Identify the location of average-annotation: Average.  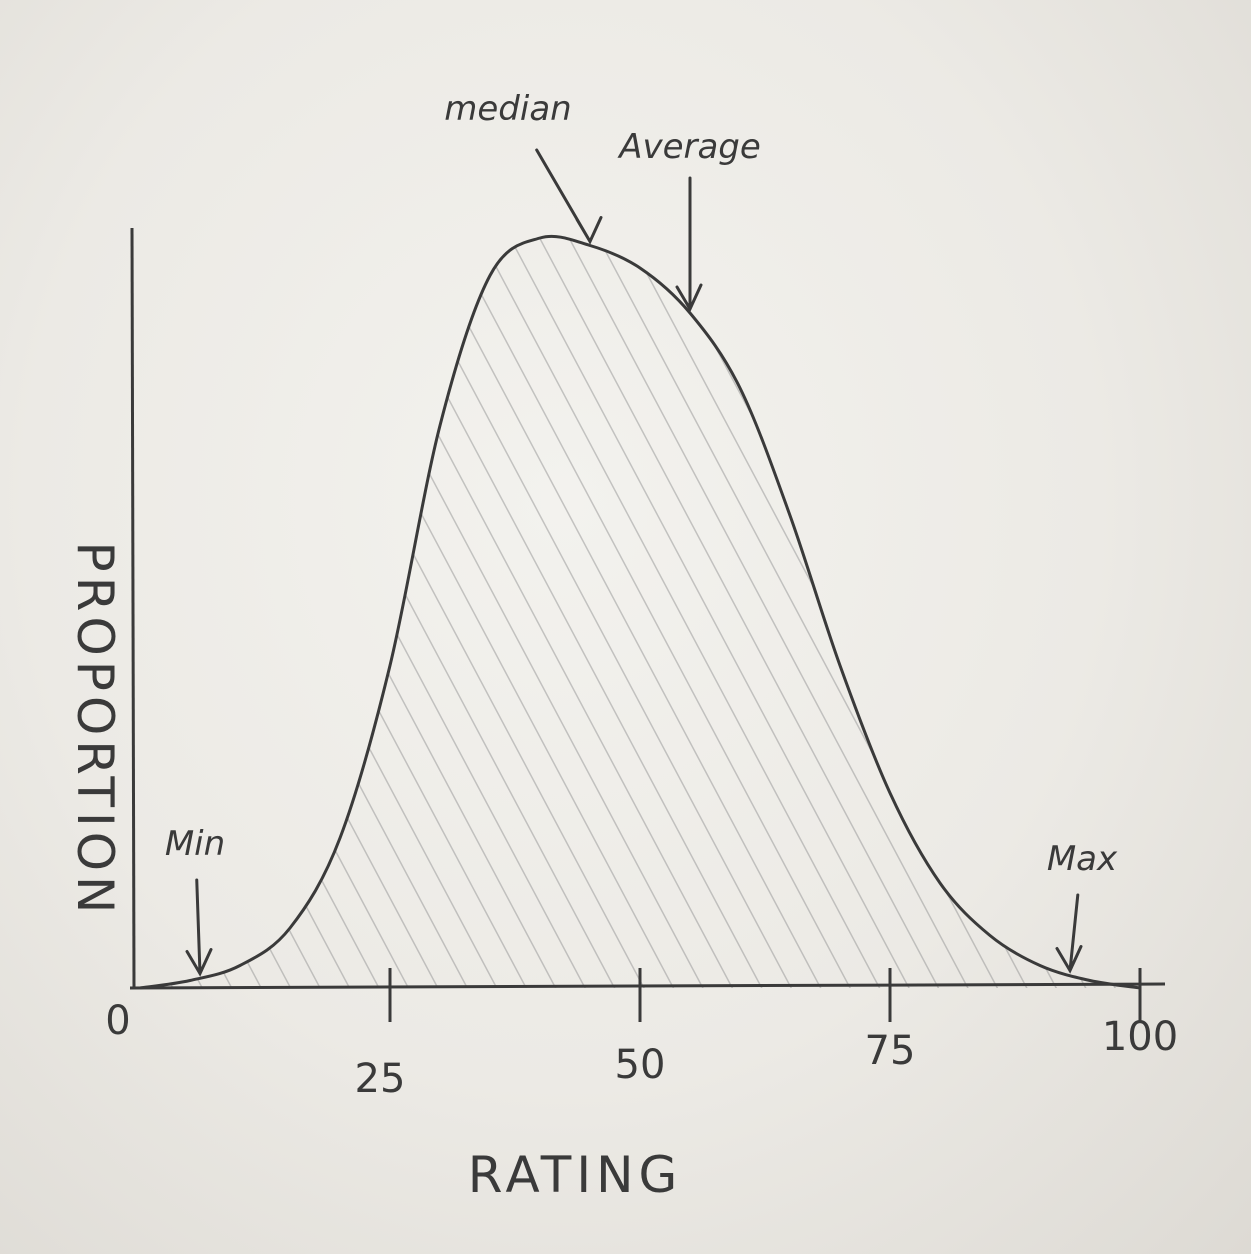
(689, 147).